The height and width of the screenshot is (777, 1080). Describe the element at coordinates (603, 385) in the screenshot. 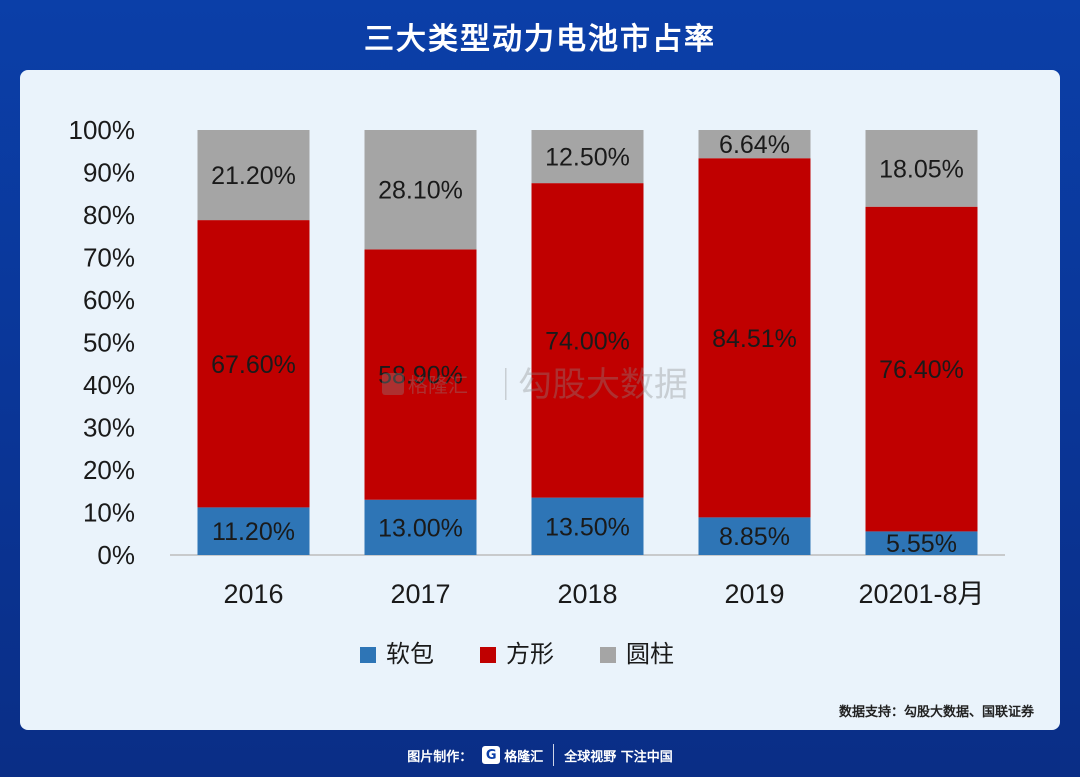

I see `watermark-text: 勾股大数据` at that location.